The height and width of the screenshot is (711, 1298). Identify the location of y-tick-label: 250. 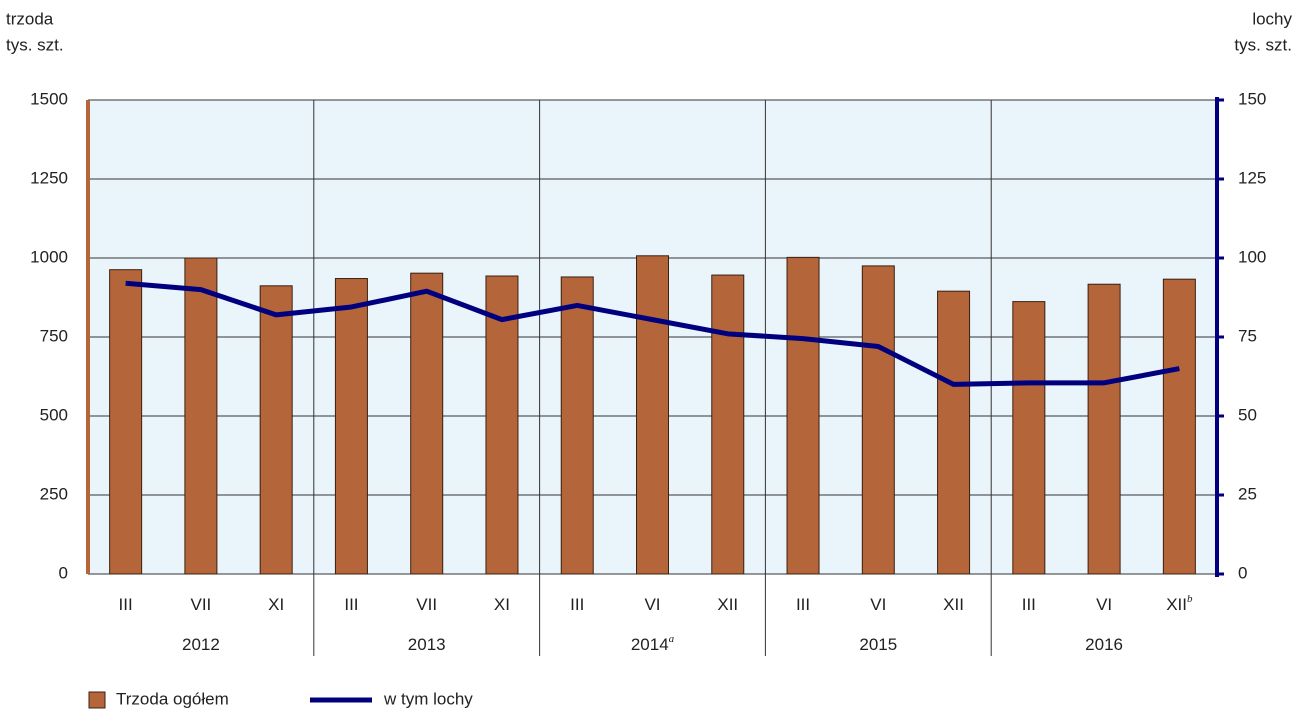
(54, 493).